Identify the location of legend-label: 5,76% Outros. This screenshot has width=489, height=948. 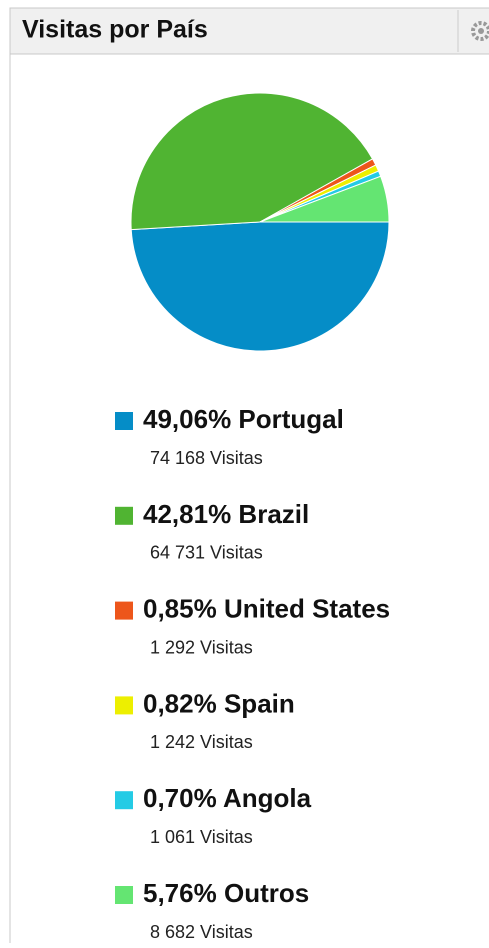
(226, 893).